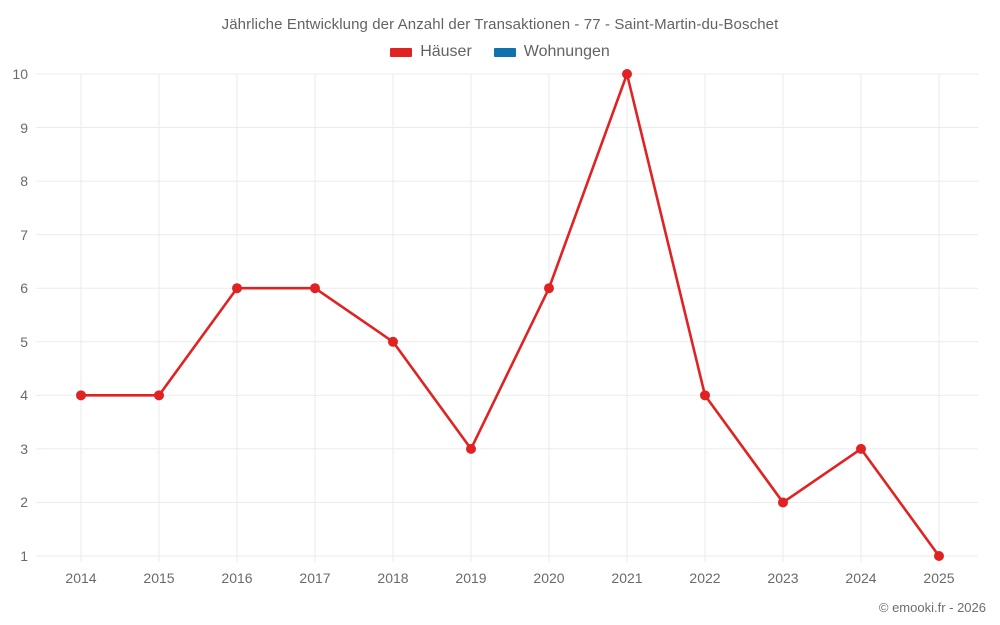 The height and width of the screenshot is (625, 1000). What do you see at coordinates (24, 127) in the screenshot?
I see `y-axis-tick-label: 9` at bounding box center [24, 127].